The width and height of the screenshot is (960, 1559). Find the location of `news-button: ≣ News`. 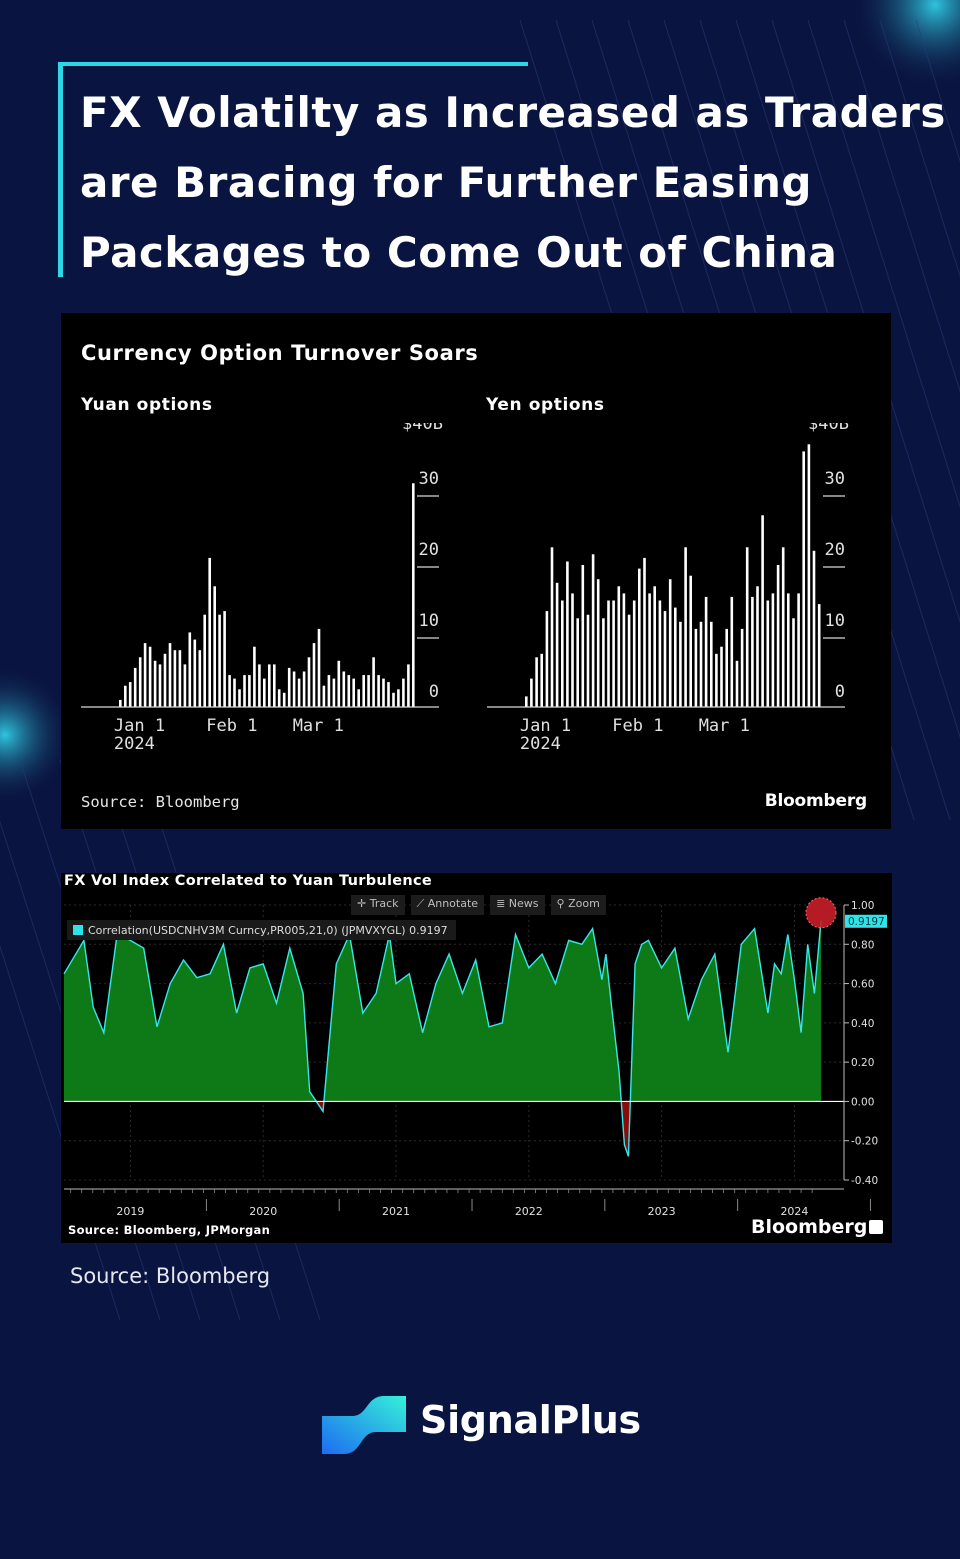

news-button: ≣ News is located at coordinates (517, 905).